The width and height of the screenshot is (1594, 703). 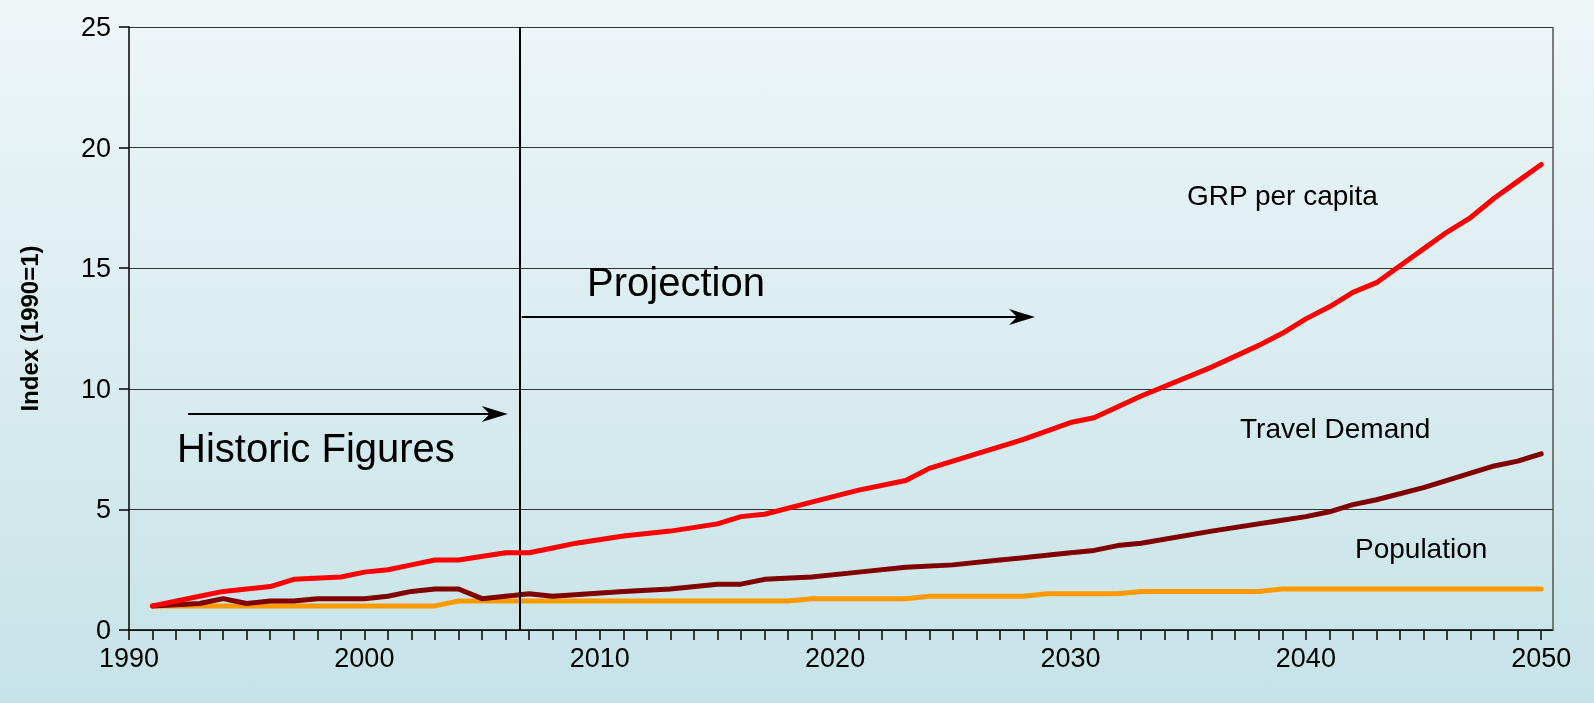 I want to click on series-label: Travel Demand, so click(x=1335, y=428).